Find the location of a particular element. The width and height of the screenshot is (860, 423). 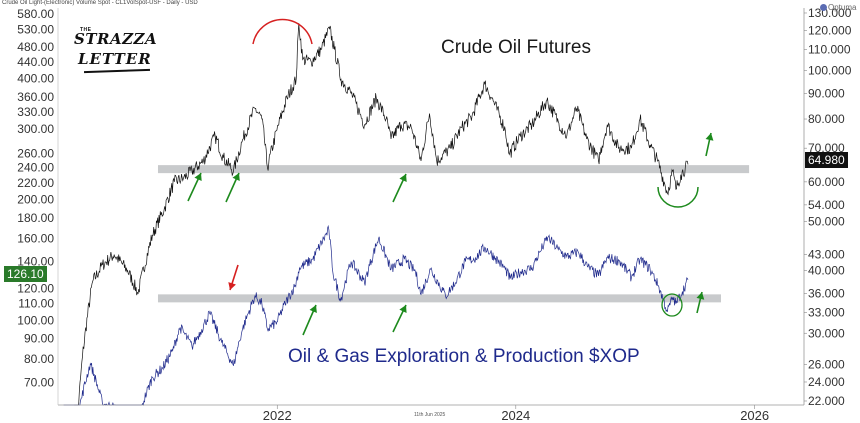

right-tick-label: 33.000 is located at coordinates (826, 312).